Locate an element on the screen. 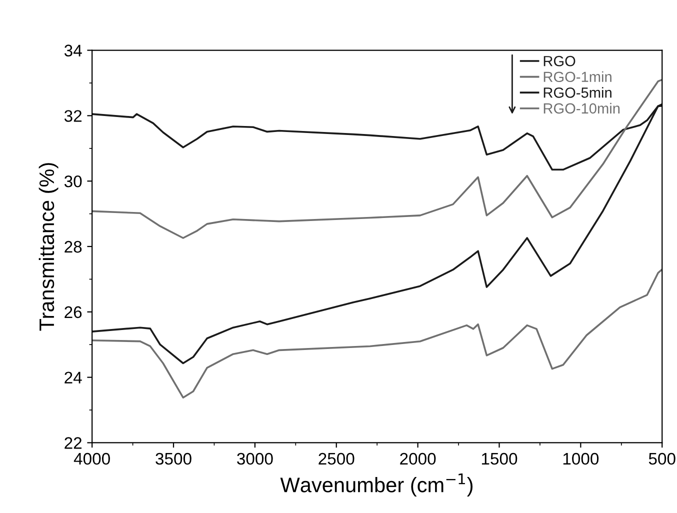 The width and height of the screenshot is (677, 513). x-tick-label: 2000 is located at coordinates (418, 458).